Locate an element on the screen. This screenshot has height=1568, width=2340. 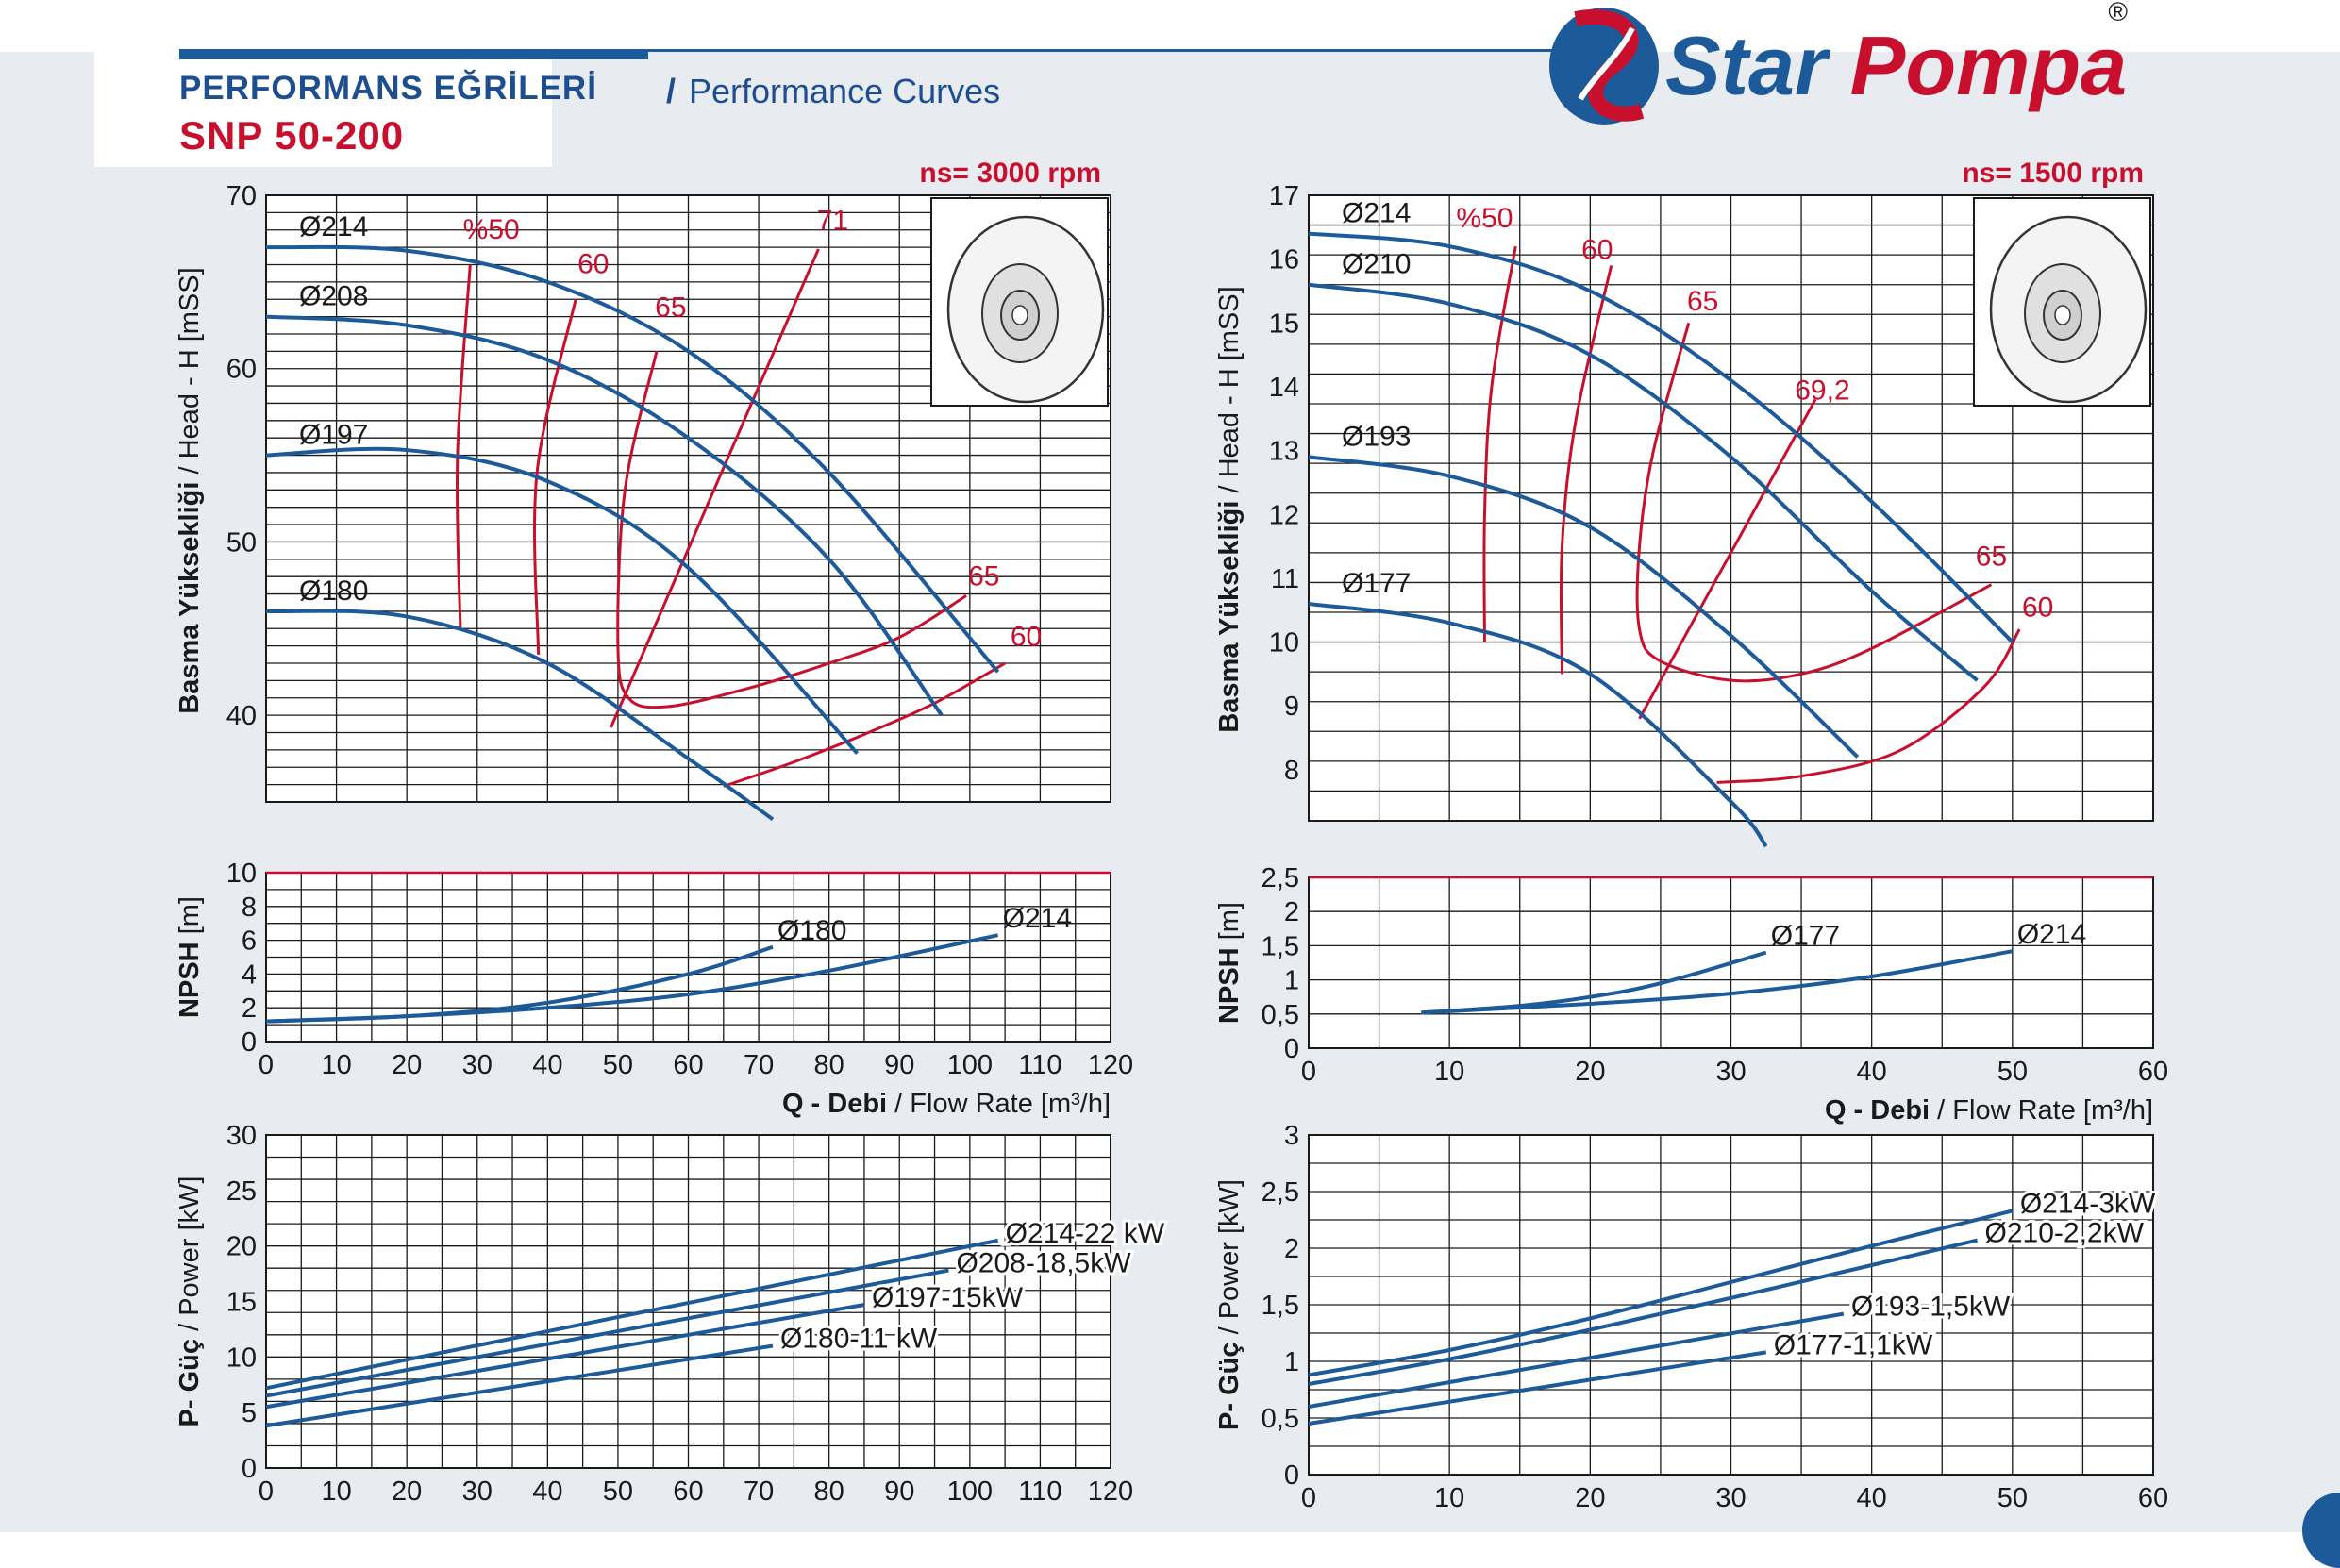
x-axis-label: Q - Debi / Flow Rate [m³/h] is located at coordinates (946, 1104).